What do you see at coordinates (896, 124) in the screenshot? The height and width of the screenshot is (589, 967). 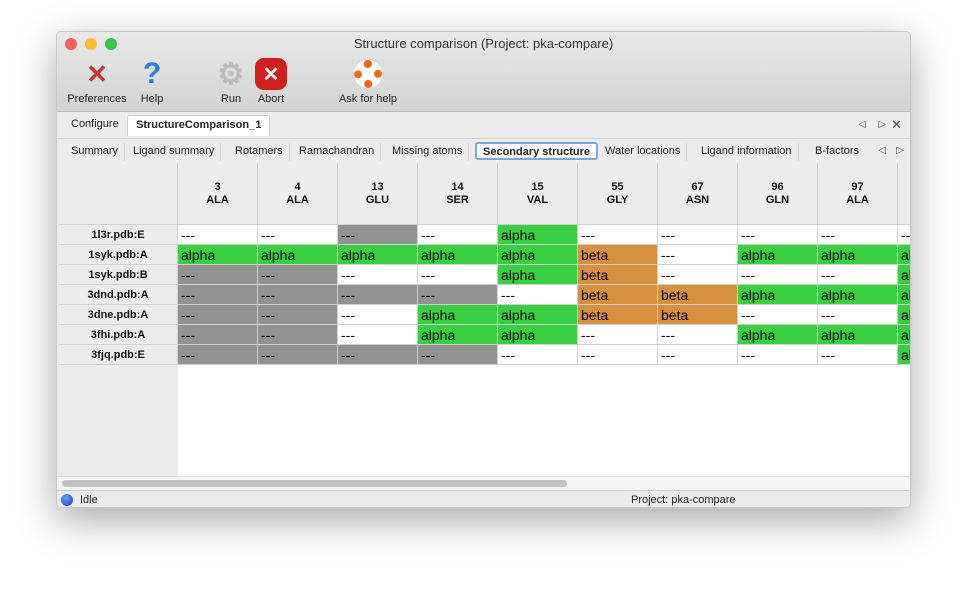 I see `close-tab-icon: ✕` at bounding box center [896, 124].